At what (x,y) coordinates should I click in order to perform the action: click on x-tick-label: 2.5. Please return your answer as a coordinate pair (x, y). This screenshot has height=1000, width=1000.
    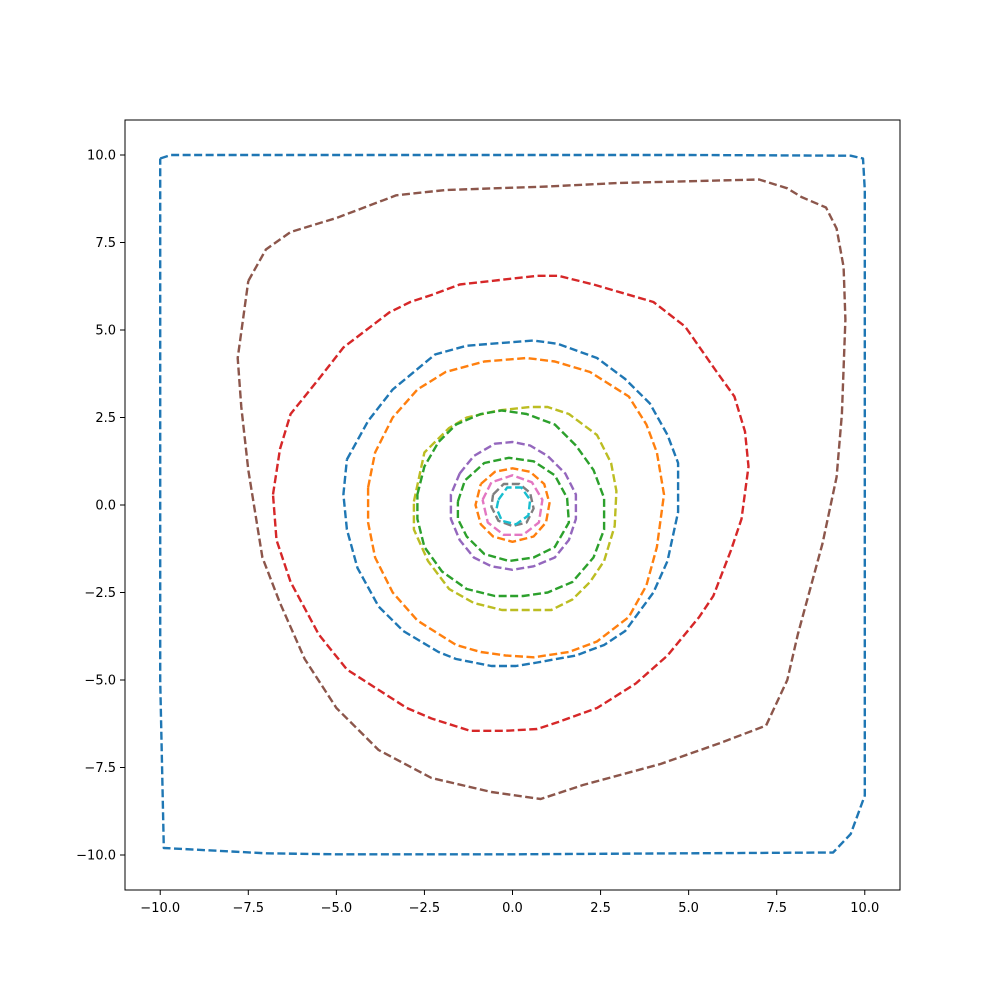
    Looking at the image, I should click on (600, 908).